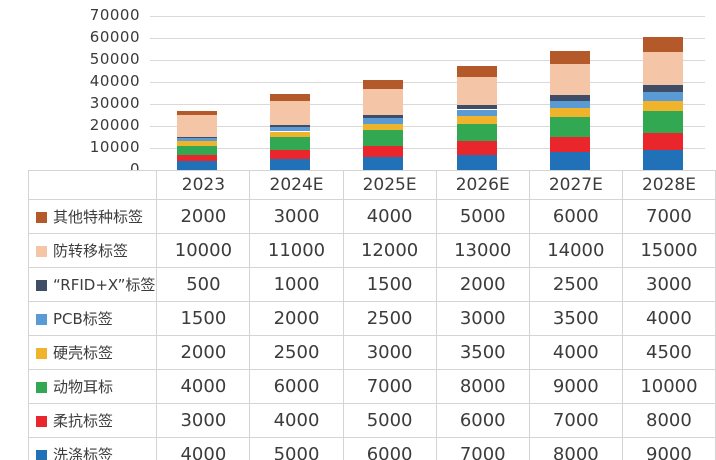 Image resolution: width=716 pixels, height=460 pixels. I want to click on y-axis-tick-label: 40000, so click(114, 81).